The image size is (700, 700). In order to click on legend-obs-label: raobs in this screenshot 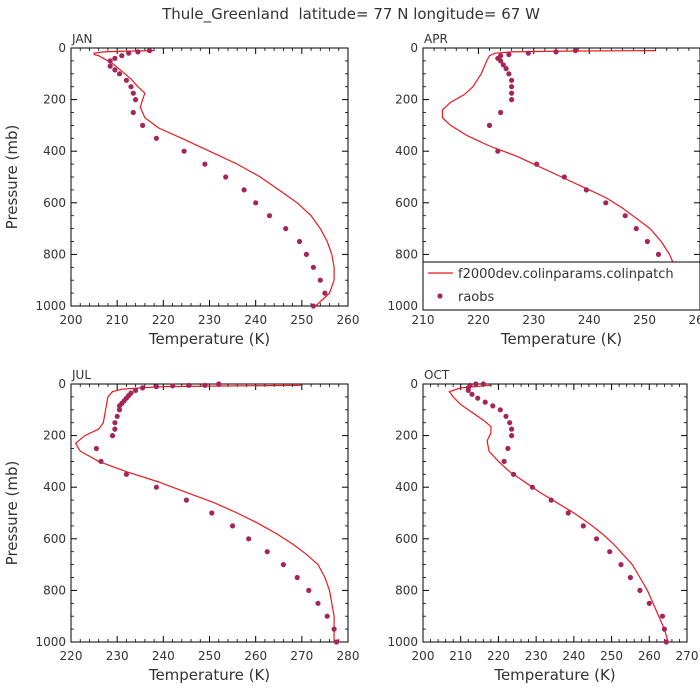, I will do `click(476, 297)`.